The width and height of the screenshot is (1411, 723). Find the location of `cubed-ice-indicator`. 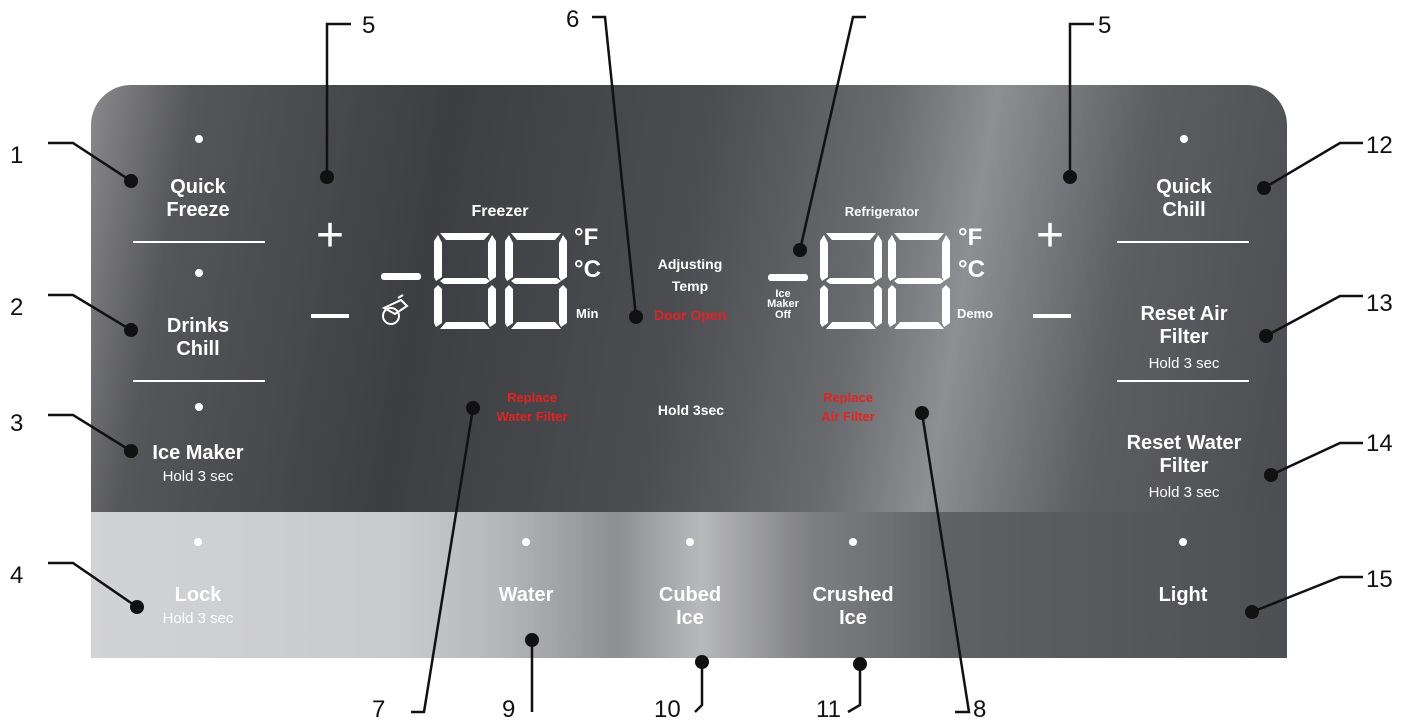

cubed-ice-indicator is located at coordinates (690, 542).